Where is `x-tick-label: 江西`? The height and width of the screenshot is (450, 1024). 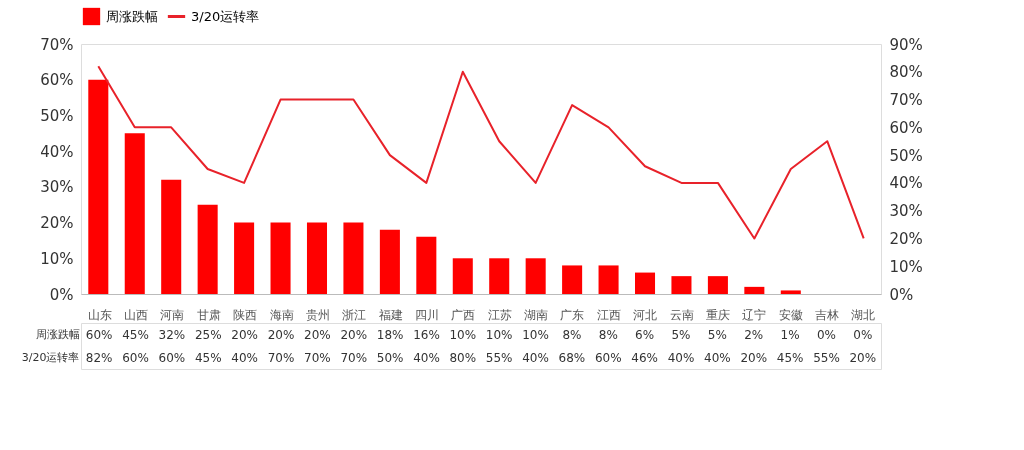
x-tick-label: 江西 is located at coordinates (608, 314).